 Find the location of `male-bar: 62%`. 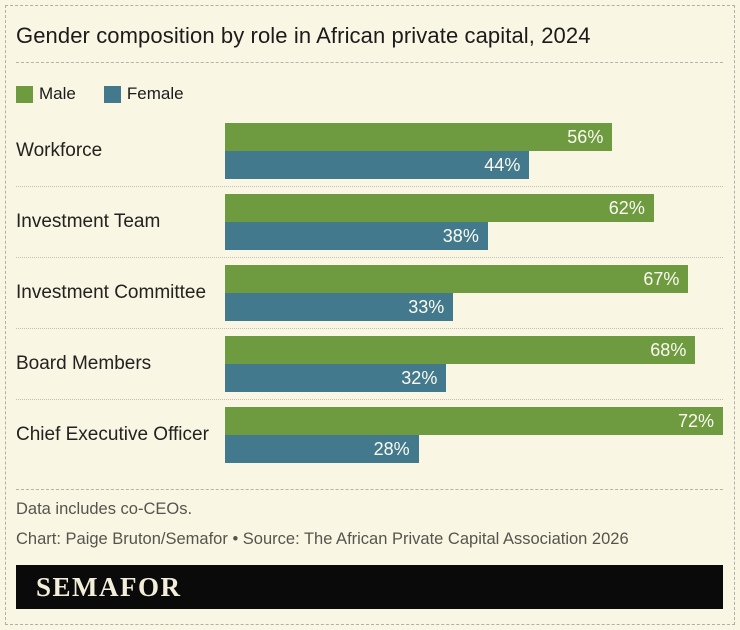

male-bar: 62% is located at coordinates (439, 208).